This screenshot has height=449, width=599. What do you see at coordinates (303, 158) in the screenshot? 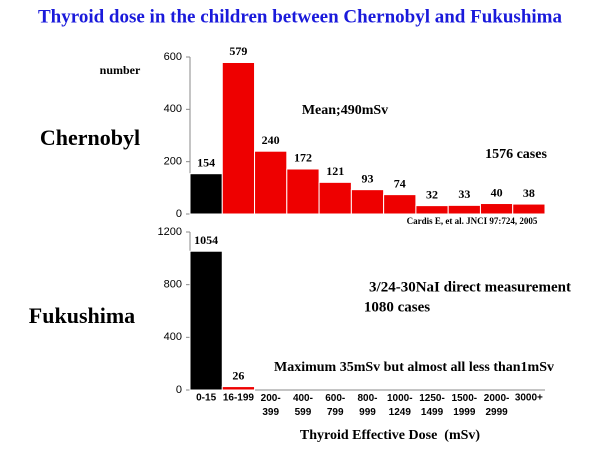
I see `value-label: 172` at bounding box center [303, 158].